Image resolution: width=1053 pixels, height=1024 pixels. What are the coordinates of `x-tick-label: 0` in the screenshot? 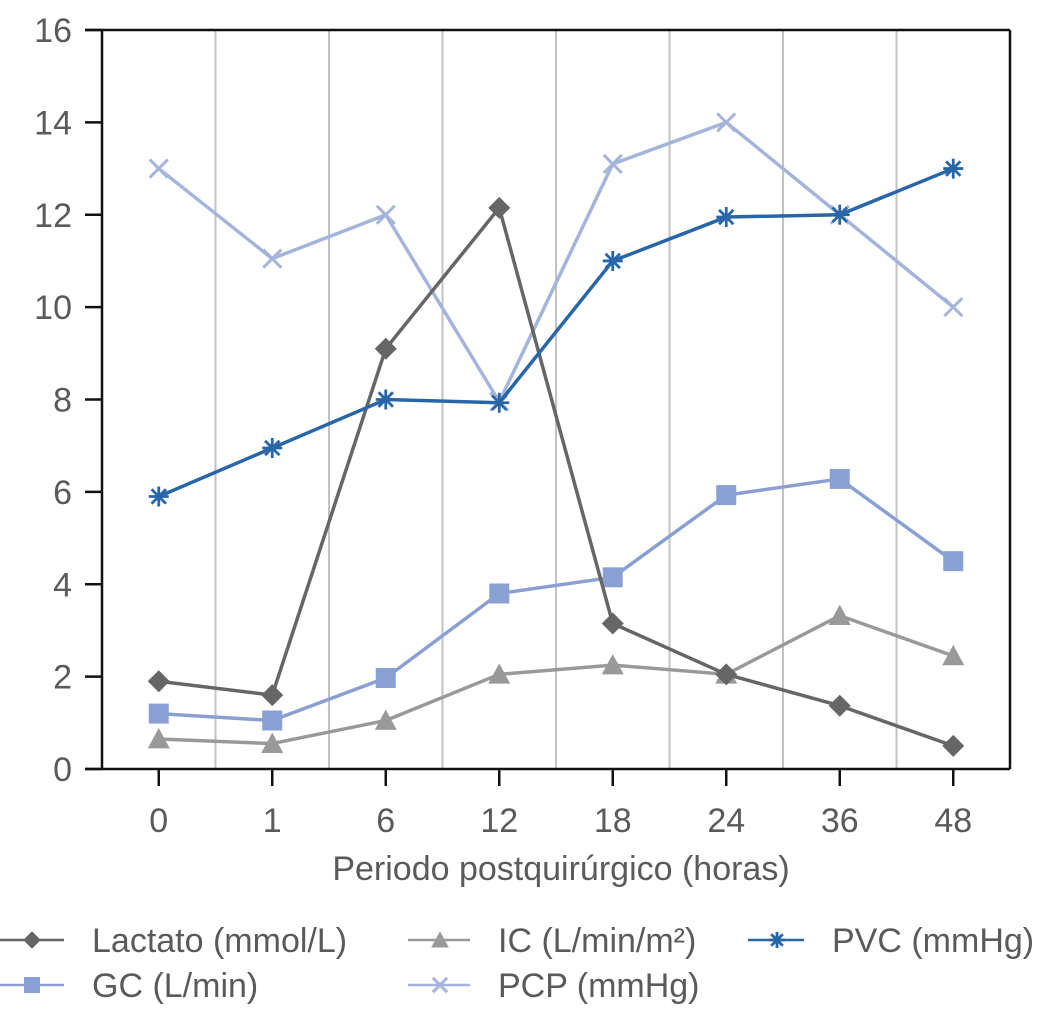 It's located at (158, 821).